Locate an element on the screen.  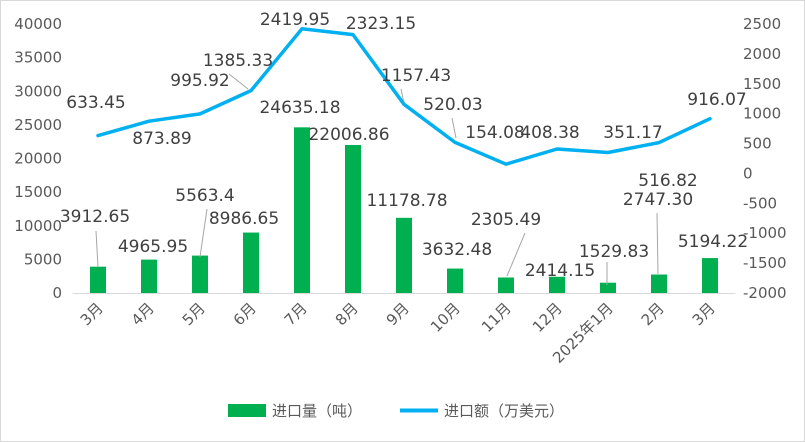
line-label-11: 351.17 is located at coordinates (632, 133).